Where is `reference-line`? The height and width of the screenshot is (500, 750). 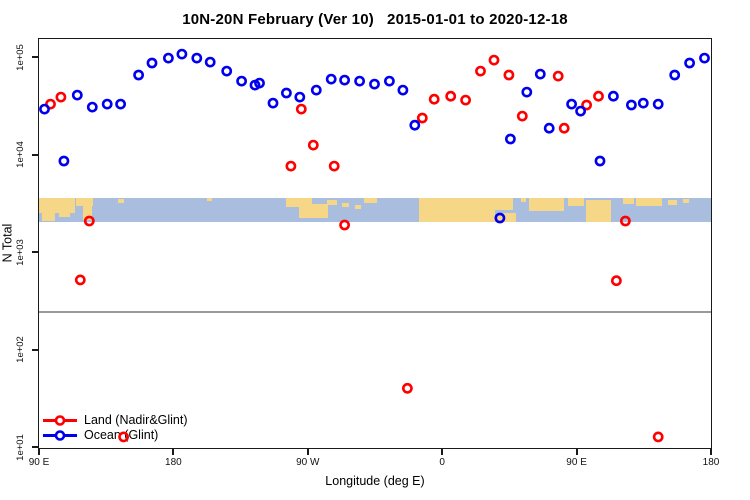
reference-line is located at coordinates (375, 311).